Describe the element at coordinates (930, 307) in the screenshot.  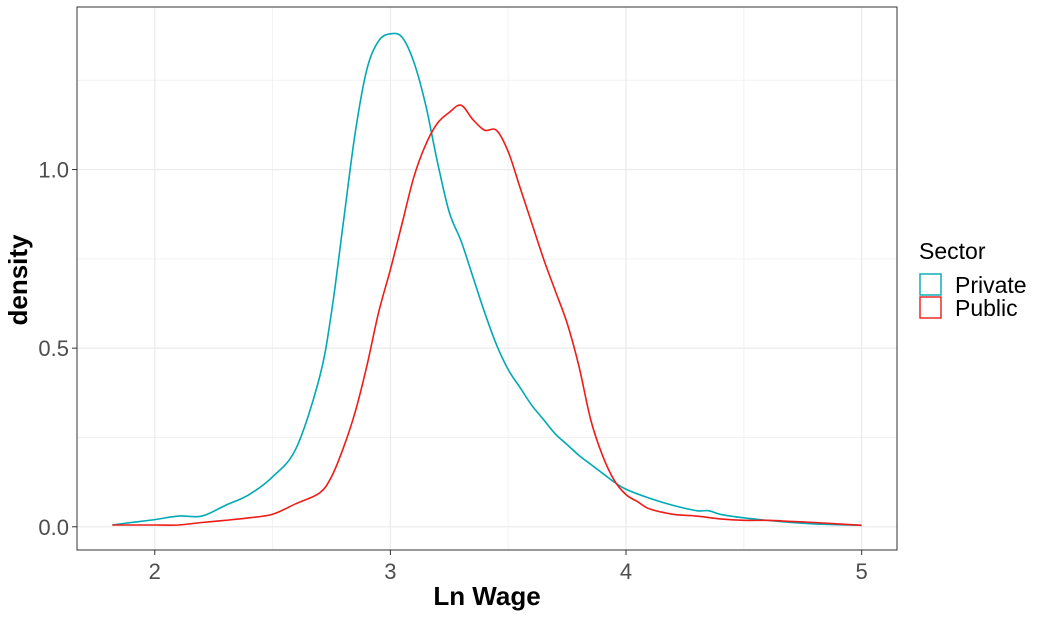
I see `legend-key-public` at that location.